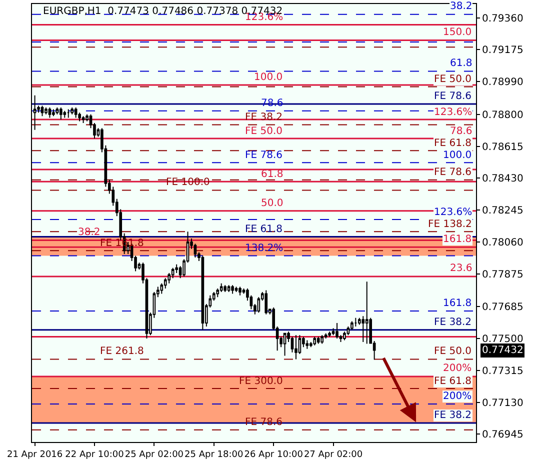  What do you see at coordinates (264, 248) in the screenshot?
I see `annotation: 138.2%` at bounding box center [264, 248].